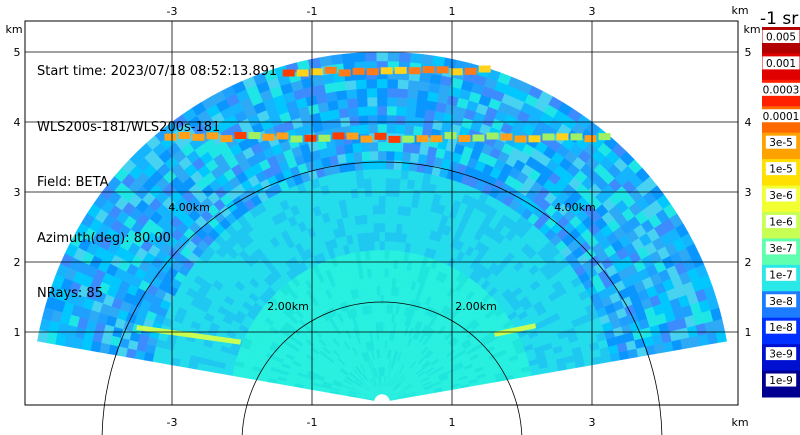 The width and height of the screenshot is (800, 435). Describe the element at coordinates (17, 262) in the screenshot. I see `y-tick-label-left: 2` at that location.